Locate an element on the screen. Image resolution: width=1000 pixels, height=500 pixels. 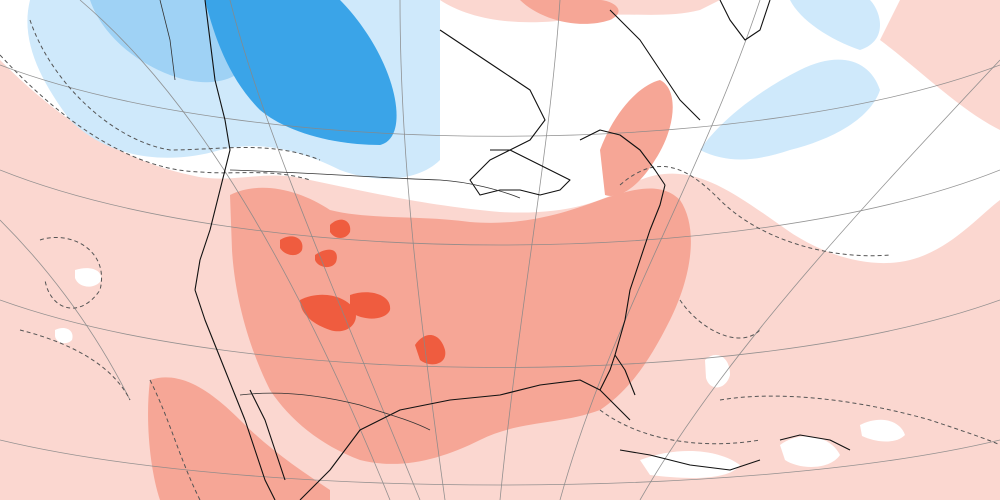
border-alaska is located at coordinates (167, 40).